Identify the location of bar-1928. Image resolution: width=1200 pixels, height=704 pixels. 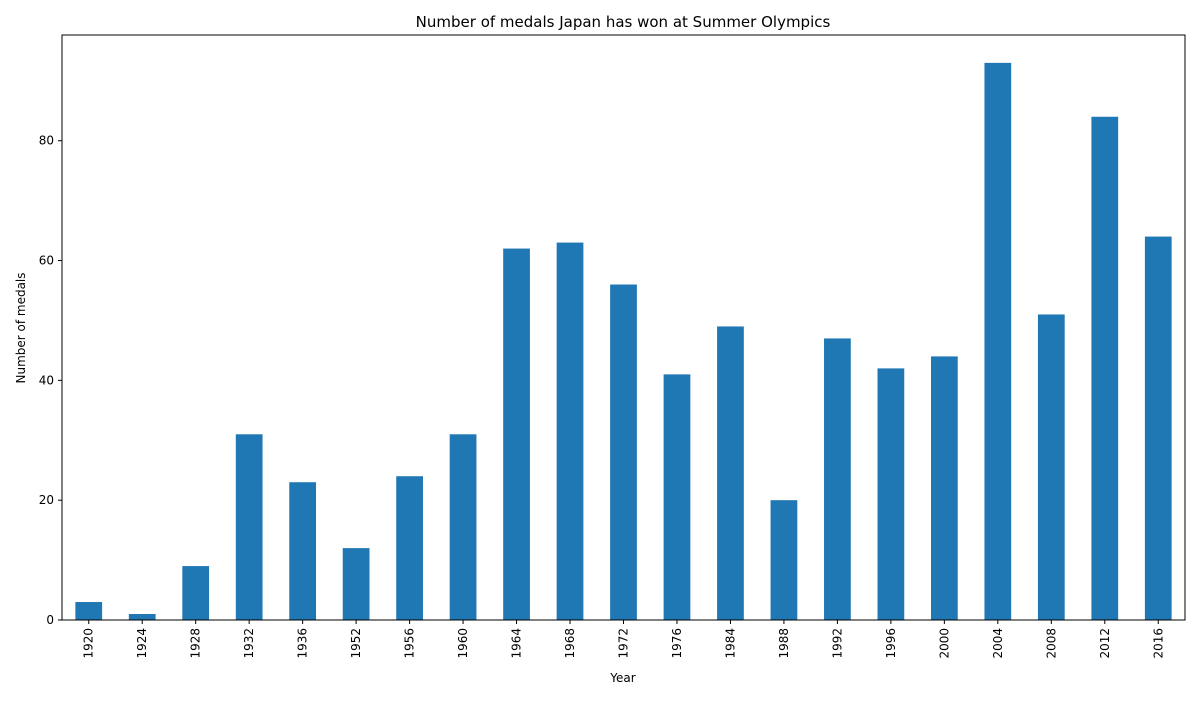
(196, 593).